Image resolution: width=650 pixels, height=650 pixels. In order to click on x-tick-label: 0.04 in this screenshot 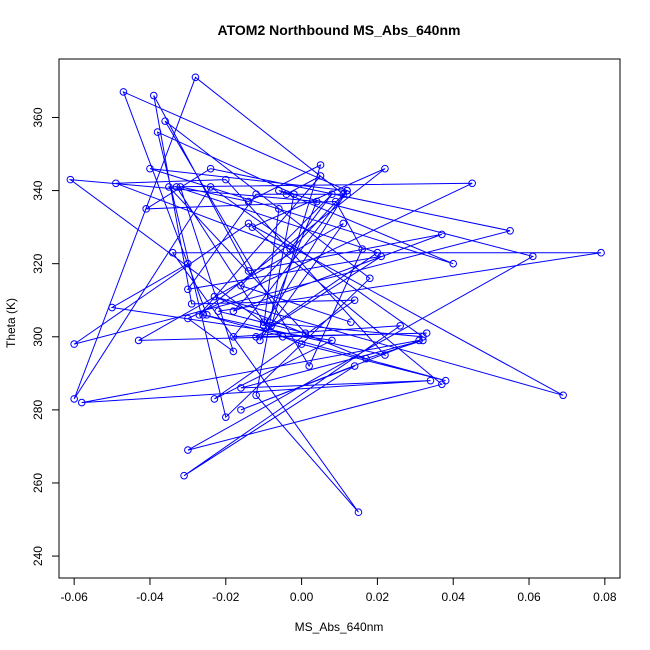, I will do `click(454, 597)`.